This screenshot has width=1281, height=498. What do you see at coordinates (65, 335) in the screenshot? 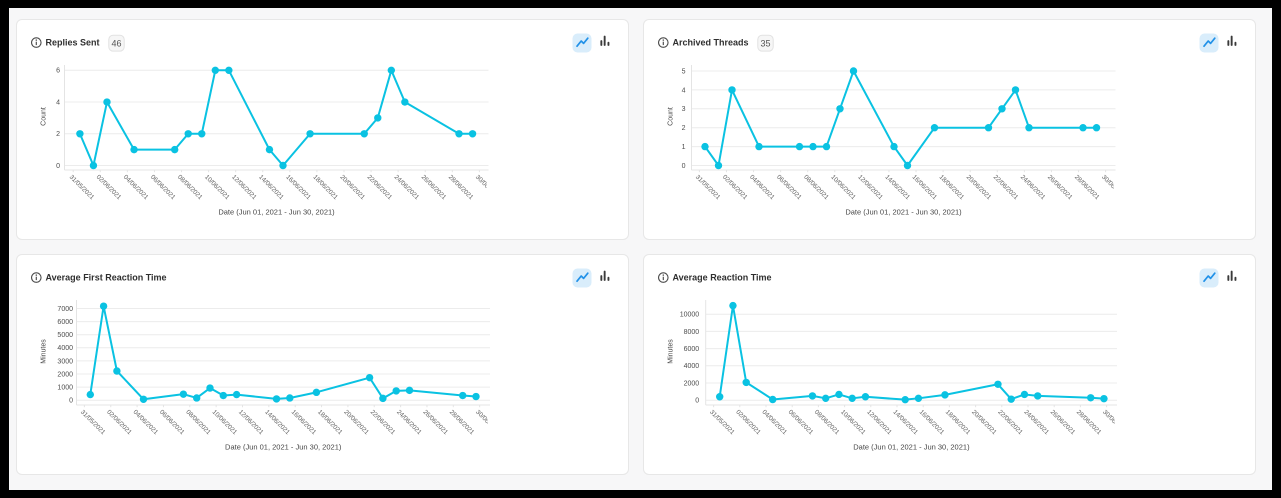
I see `svg-text: 5000` at bounding box center [65, 335].